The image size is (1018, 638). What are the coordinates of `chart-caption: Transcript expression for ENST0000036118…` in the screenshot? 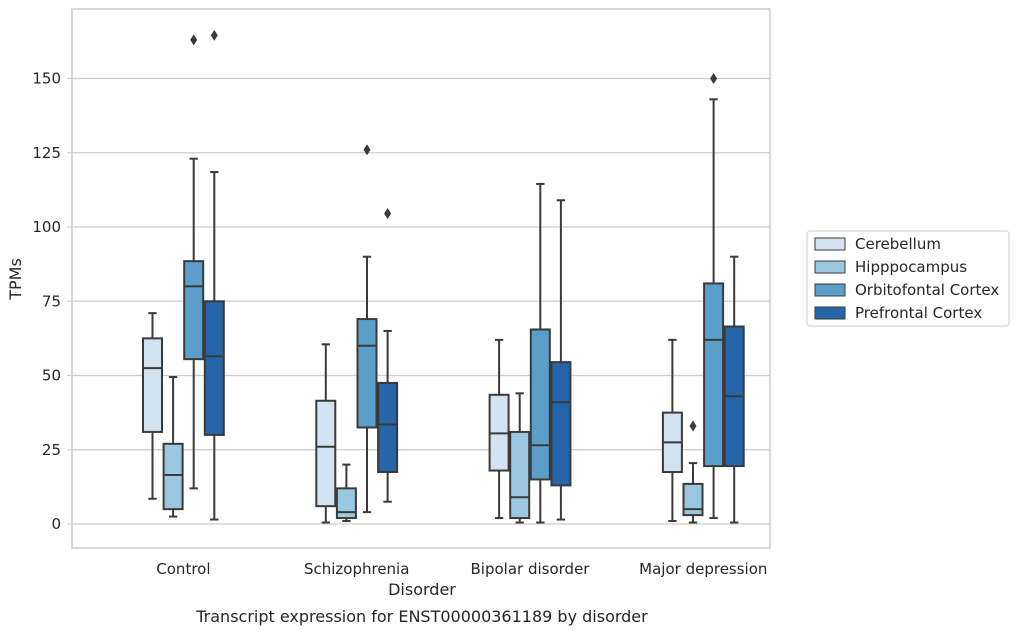 It's located at (421, 616).